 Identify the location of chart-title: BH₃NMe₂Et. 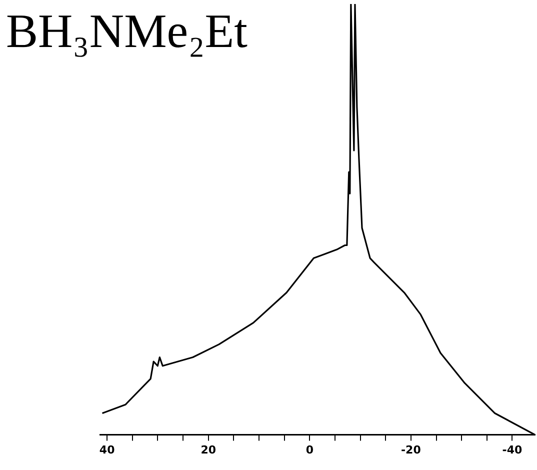
(127, 31).